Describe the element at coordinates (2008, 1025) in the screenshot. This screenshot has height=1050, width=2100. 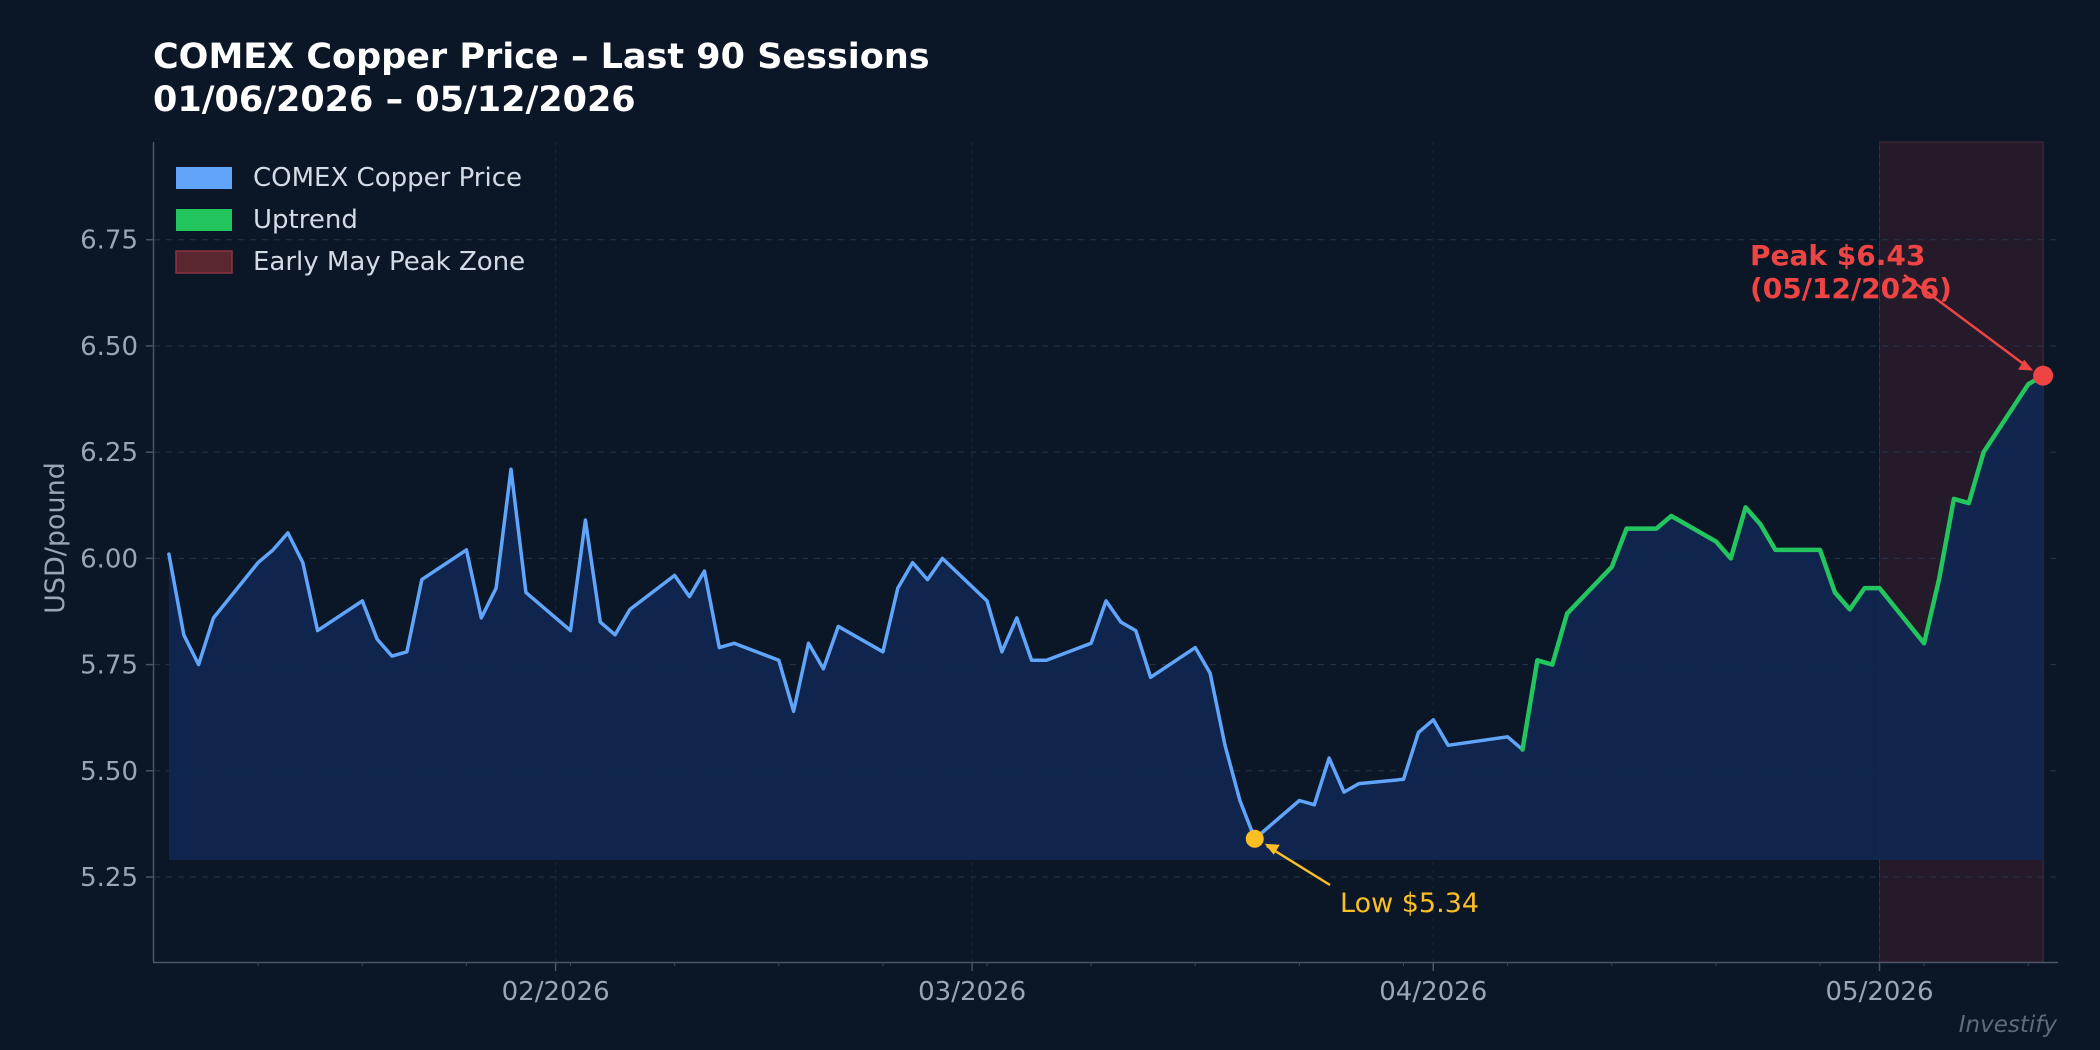
I see `watermark: Investify` at that location.